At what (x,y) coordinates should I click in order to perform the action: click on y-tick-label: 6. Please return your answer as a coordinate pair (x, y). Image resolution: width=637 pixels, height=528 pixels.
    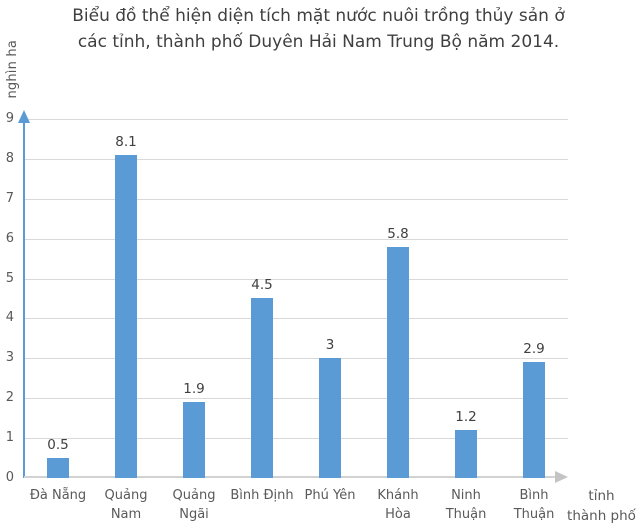
    Looking at the image, I should click on (9, 238).